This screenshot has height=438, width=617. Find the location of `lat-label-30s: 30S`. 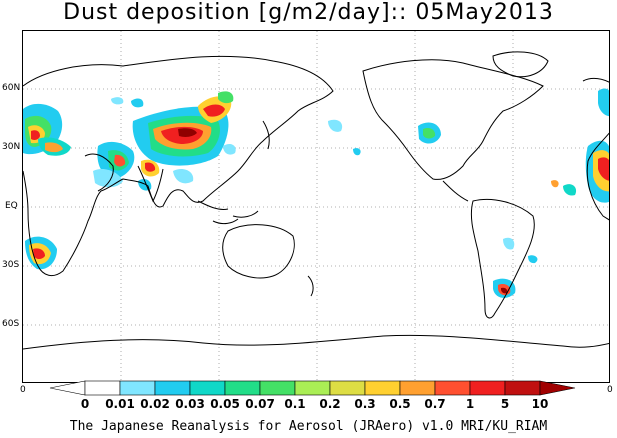

lat-label-30s: 30S is located at coordinates (11, 265).